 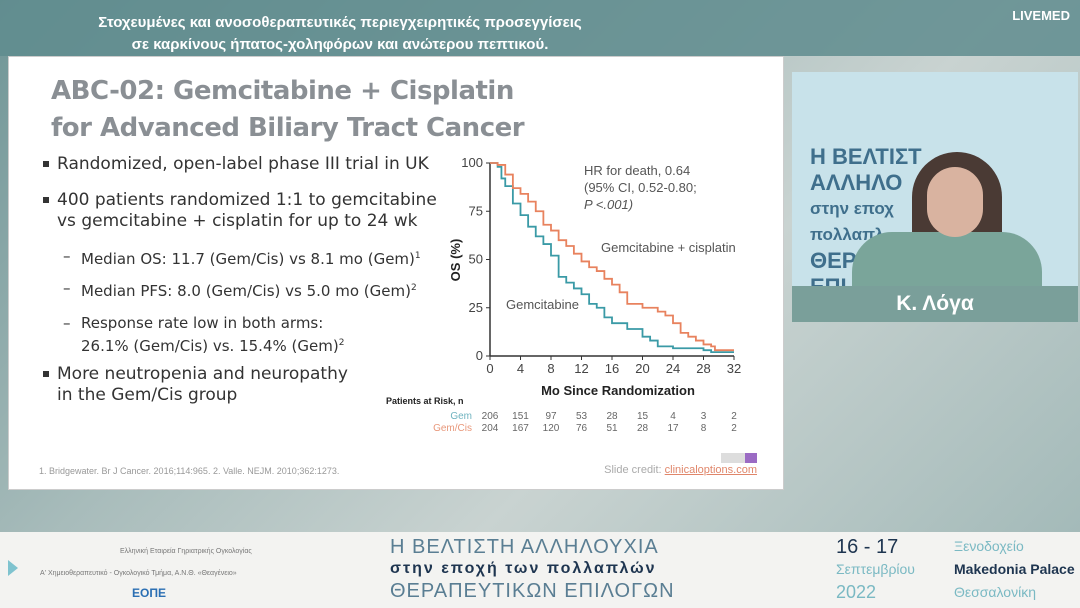 What do you see at coordinates (739, 458) in the screenshot?
I see `cco-logo` at bounding box center [739, 458].